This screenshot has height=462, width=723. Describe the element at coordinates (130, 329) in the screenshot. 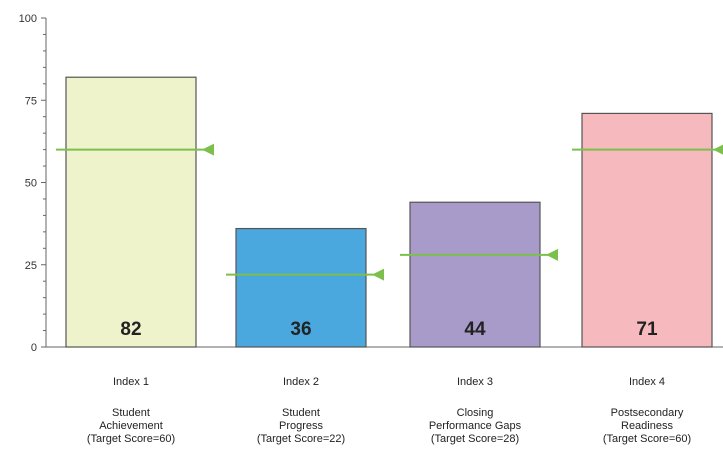

I see `value-label: 82` at that location.